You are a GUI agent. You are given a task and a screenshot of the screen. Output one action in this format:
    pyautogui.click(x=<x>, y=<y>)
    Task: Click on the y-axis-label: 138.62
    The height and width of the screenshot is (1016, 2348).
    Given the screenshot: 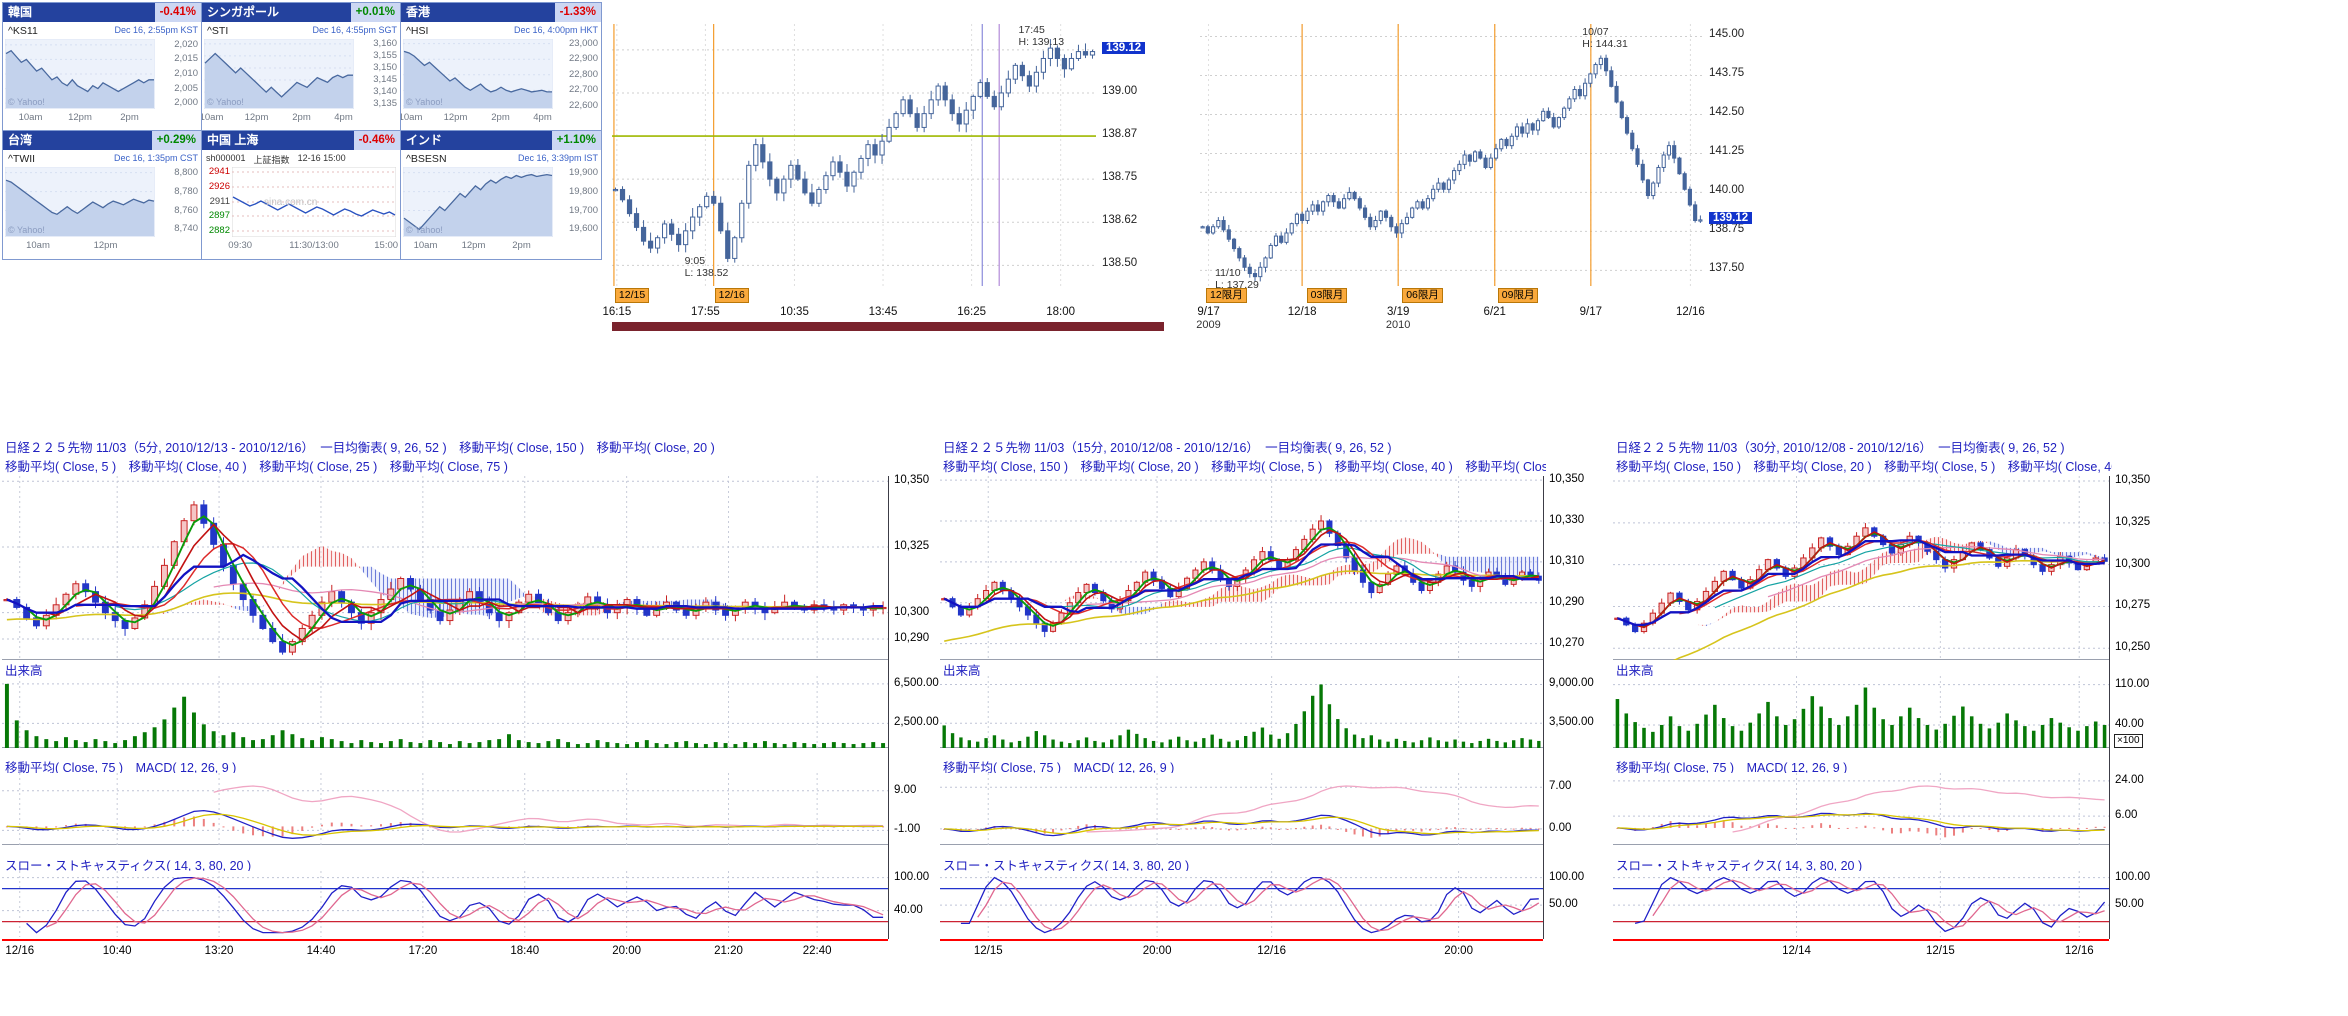 What is the action you would take?
    pyautogui.click(x=1120, y=220)
    